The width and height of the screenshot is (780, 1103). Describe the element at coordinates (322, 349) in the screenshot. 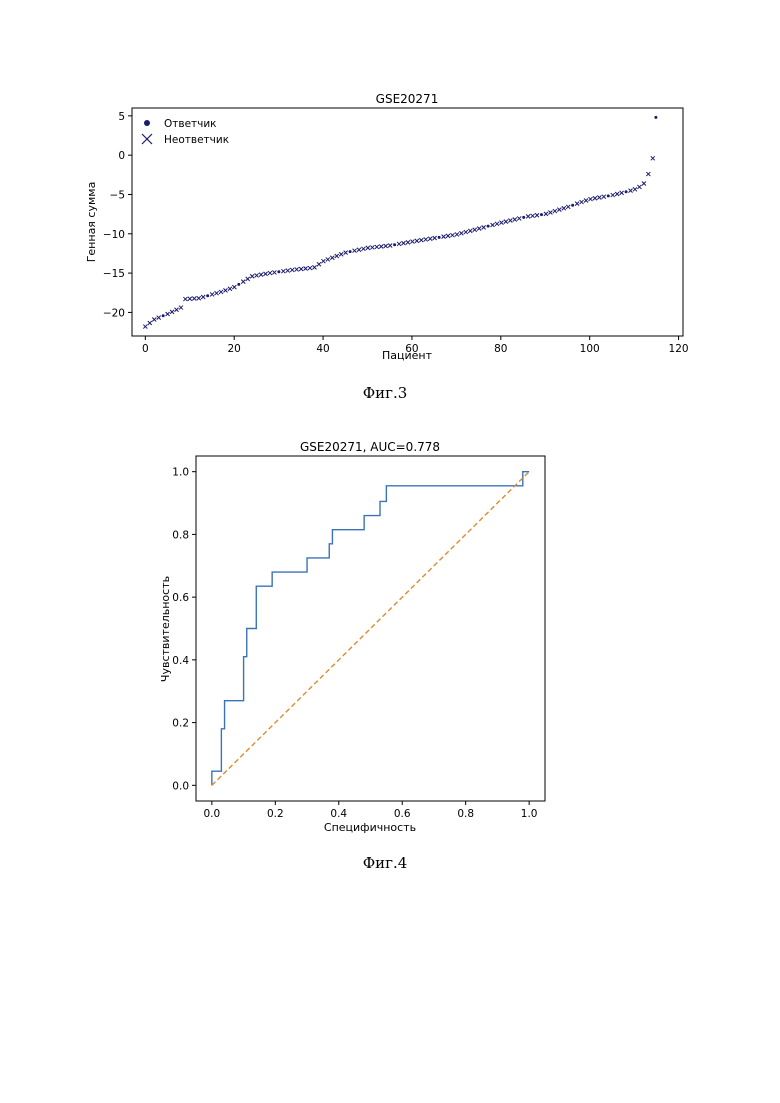

I see `x-tick-label: 40` at that location.